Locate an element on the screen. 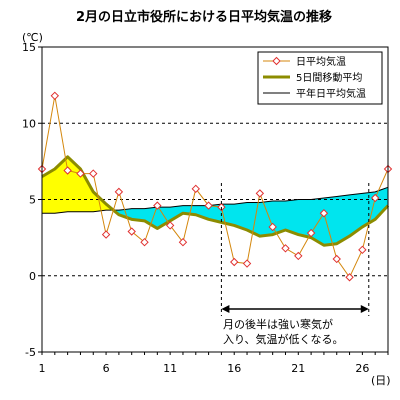  x-tick-label-6: 6 is located at coordinates (106, 368).